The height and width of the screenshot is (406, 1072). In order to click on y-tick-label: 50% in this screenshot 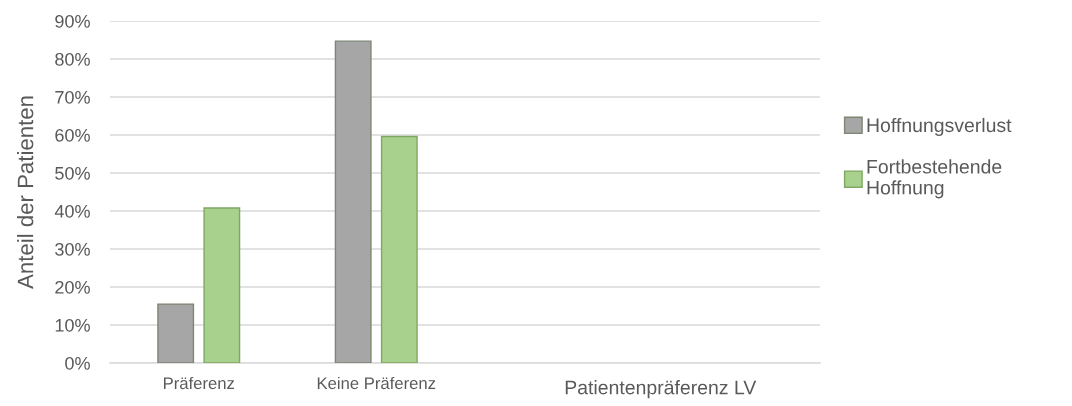, I will do `click(72, 173)`.